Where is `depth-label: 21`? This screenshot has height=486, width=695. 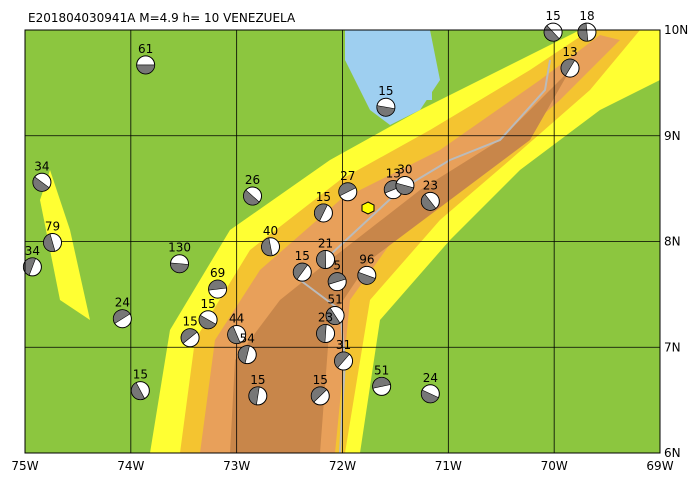
depth-label: 21 is located at coordinates (325, 243).